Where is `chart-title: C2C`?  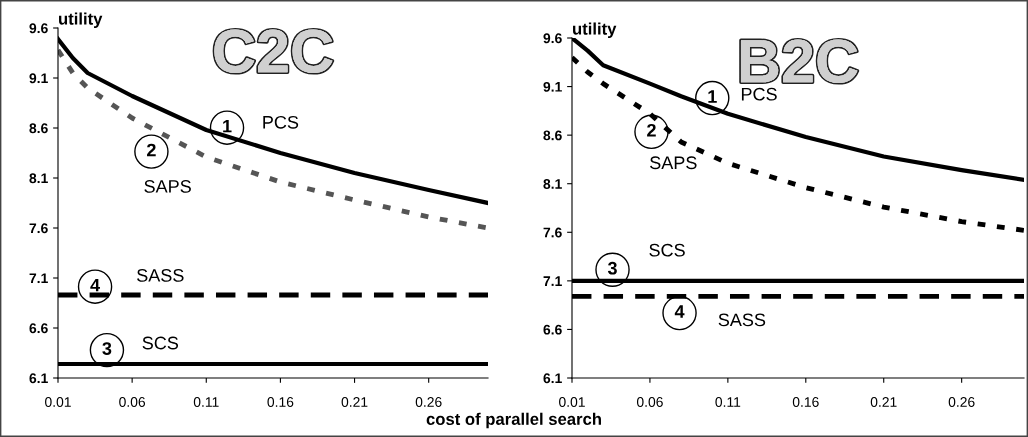
chart-title: C2C is located at coordinates (273, 51).